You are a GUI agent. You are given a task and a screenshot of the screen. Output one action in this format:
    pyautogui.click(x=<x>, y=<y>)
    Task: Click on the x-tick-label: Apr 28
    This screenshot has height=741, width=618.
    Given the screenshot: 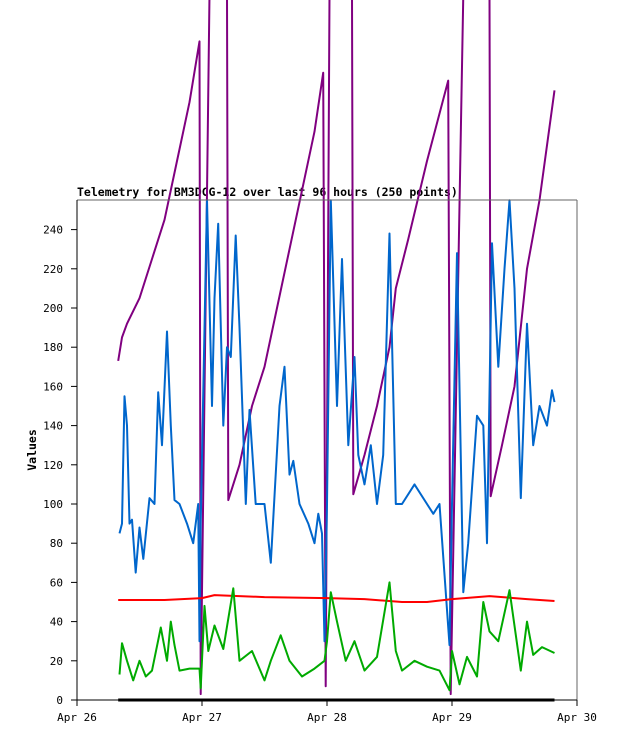 What is the action you would take?
    pyautogui.click(x=327, y=717)
    